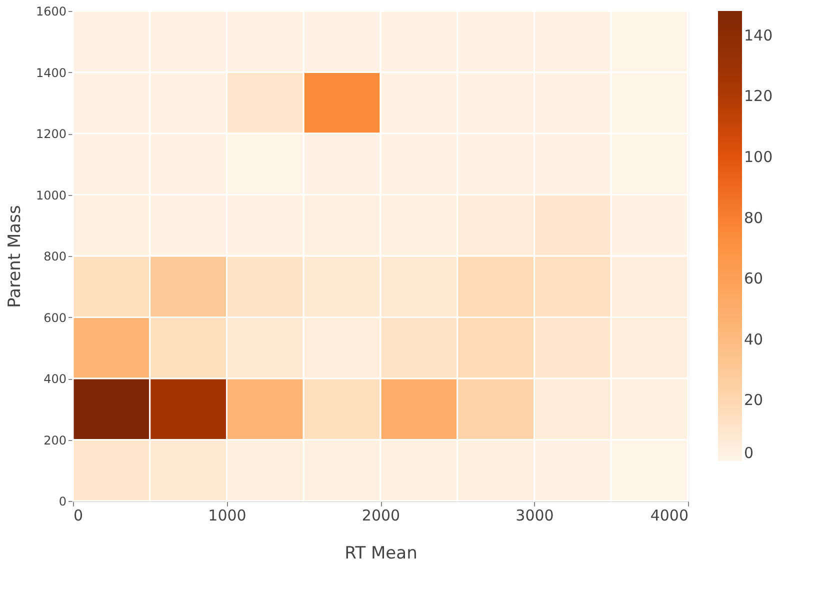  Describe the element at coordinates (62, 501) in the screenshot. I see `y-tick-label: 0` at that location.